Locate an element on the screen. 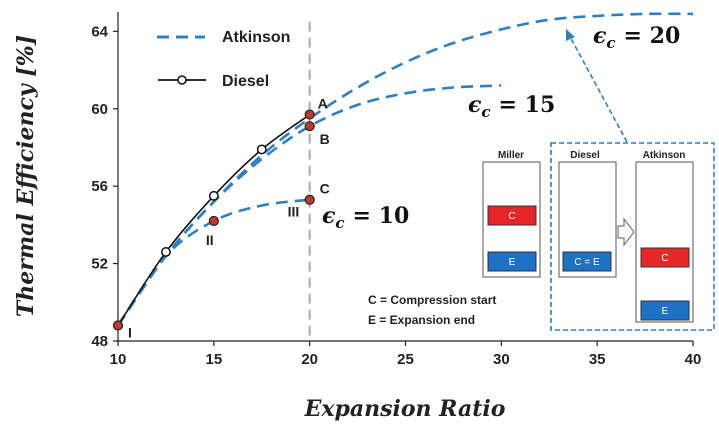  x-tick-label: 15 is located at coordinates (213, 359).